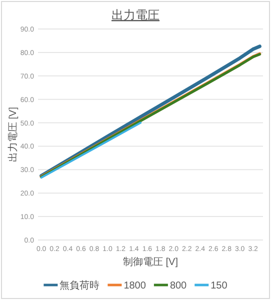 Image resolution: width=271 pixels, height=300 pixels. What do you see at coordinates (150, 262) in the screenshot?
I see `x-axis-title: 制御電圧 [V]` at bounding box center [150, 262].